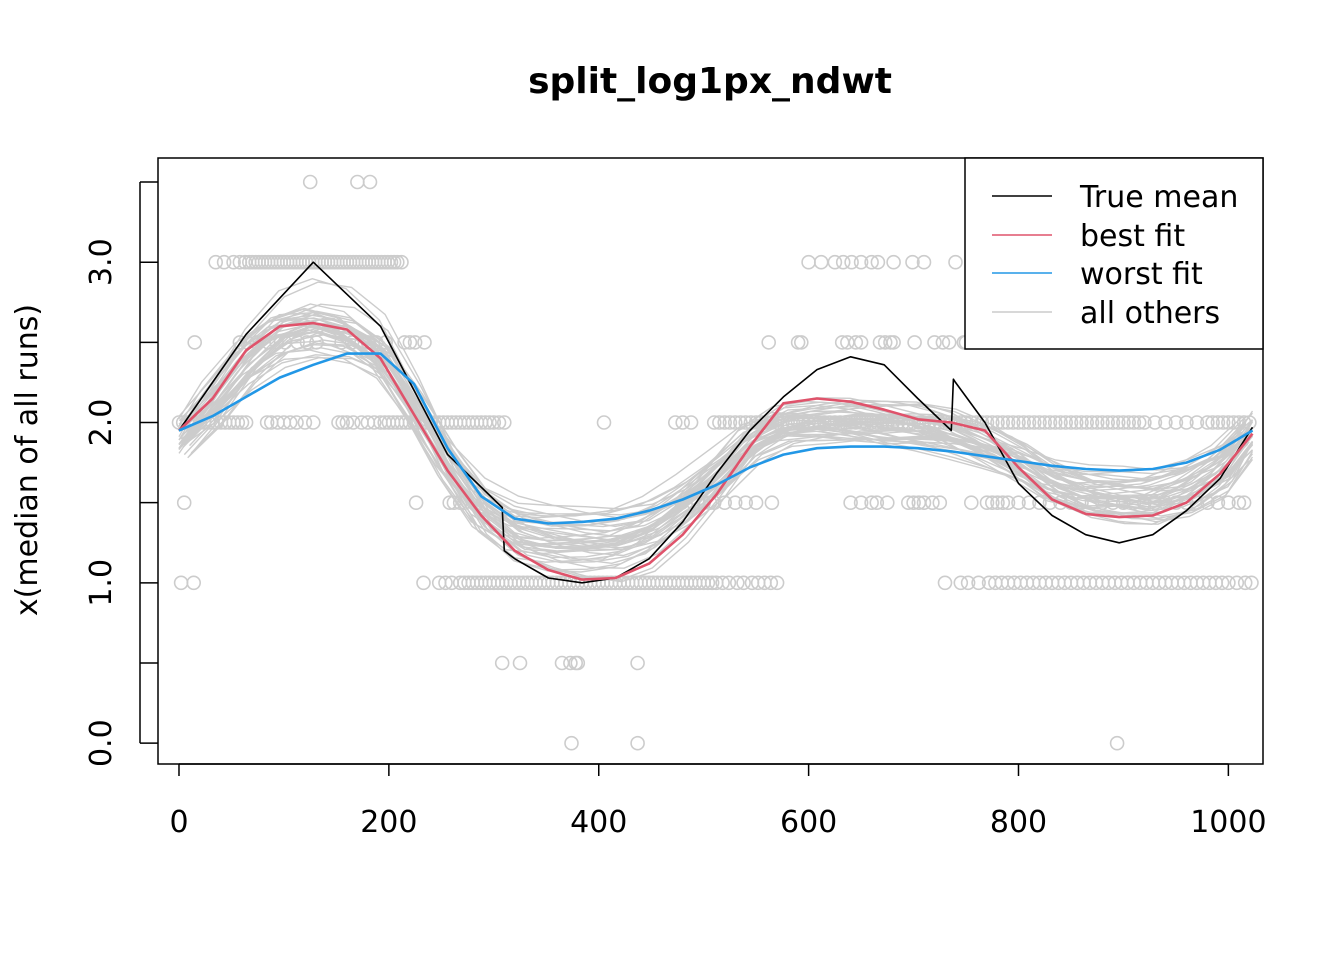 The height and width of the screenshot is (960, 1344). What do you see at coordinates (1158, 197) in the screenshot?
I see `legend-label-true-mean: True mean` at bounding box center [1158, 197].